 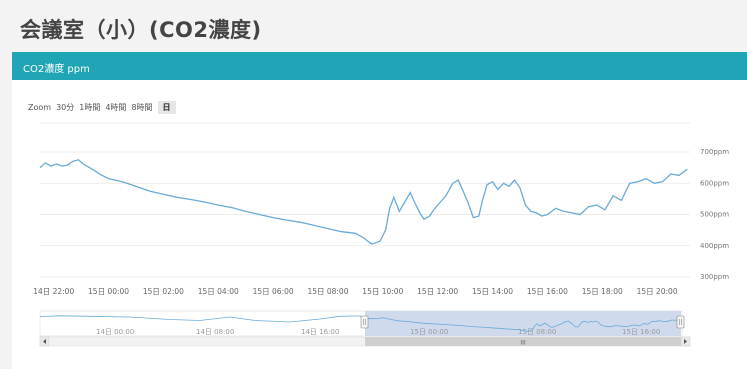 What do you see at coordinates (141, 30) in the screenshot?
I see `page-title: 会議室（小）(CO2濃度)` at bounding box center [141, 30].